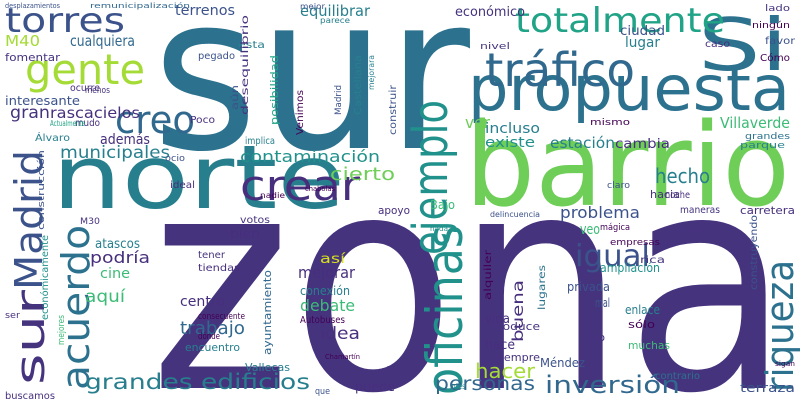  What do you see at coordinates (785, 364) in the screenshot?
I see `word: sigan` at bounding box center [785, 364].